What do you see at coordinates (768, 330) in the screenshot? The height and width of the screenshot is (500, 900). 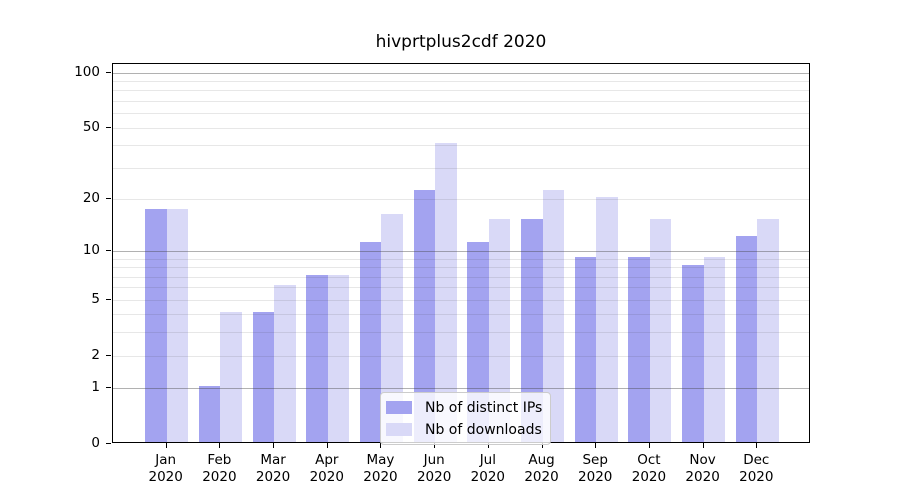 I see `bar-dec-downloads` at bounding box center [768, 330].